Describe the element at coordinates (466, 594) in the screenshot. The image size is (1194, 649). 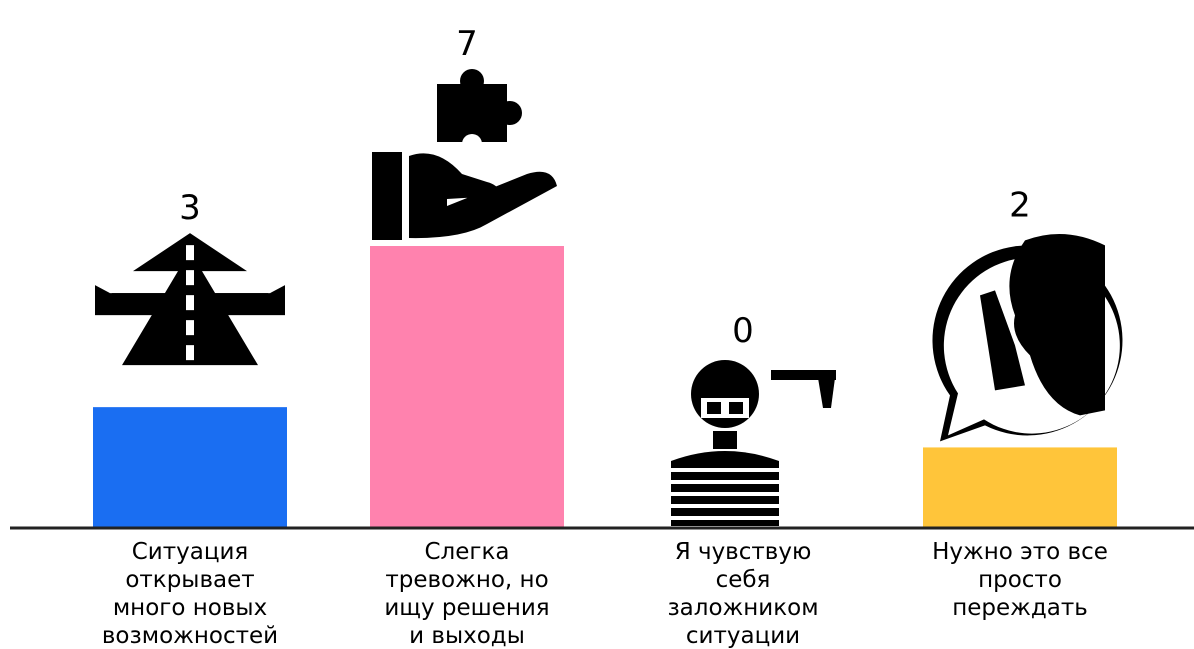
I see `category-label-2: Слегка тревожно, но ищу решения и выходы` at that location.